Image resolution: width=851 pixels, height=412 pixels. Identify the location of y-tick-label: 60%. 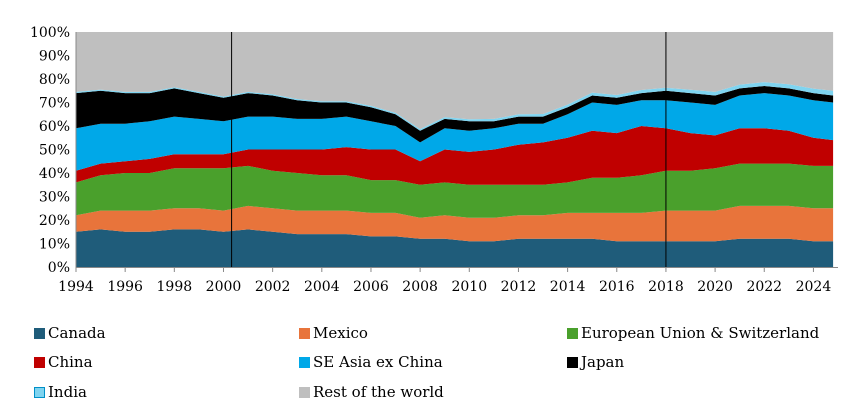
(54, 127).